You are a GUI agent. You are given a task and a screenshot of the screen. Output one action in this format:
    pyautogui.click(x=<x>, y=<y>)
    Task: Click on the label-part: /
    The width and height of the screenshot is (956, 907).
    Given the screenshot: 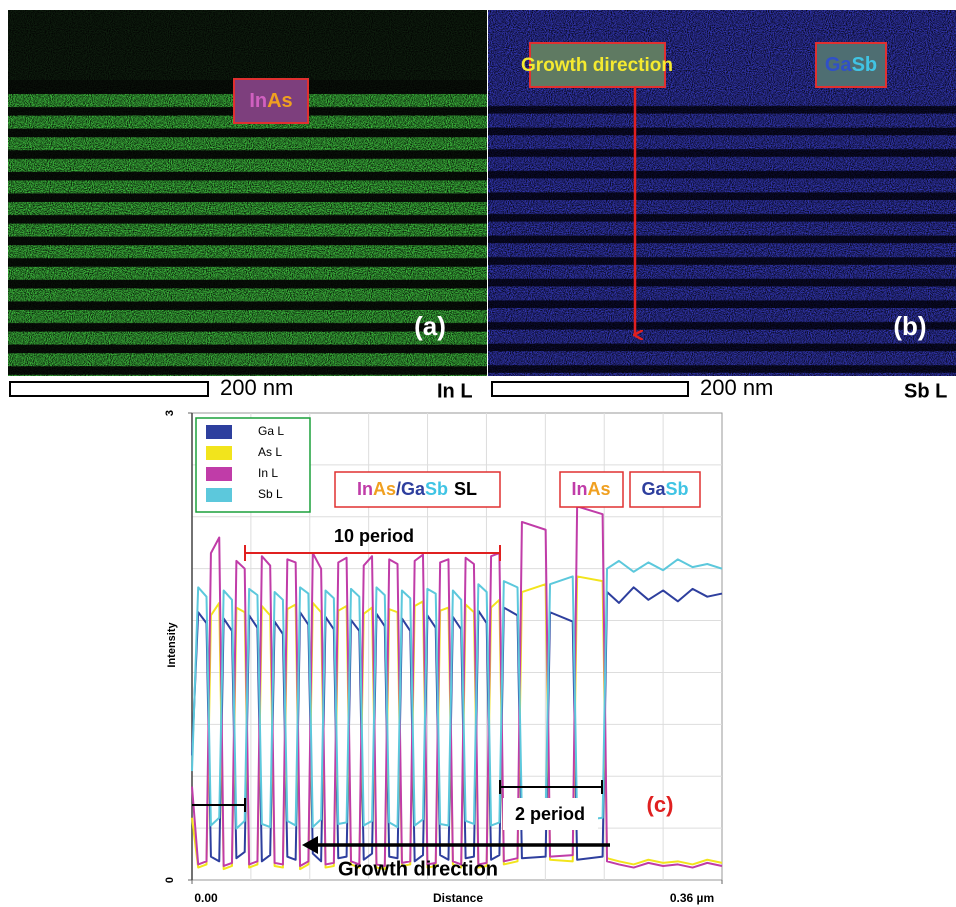 What is the action you would take?
    pyautogui.click(x=398, y=489)
    